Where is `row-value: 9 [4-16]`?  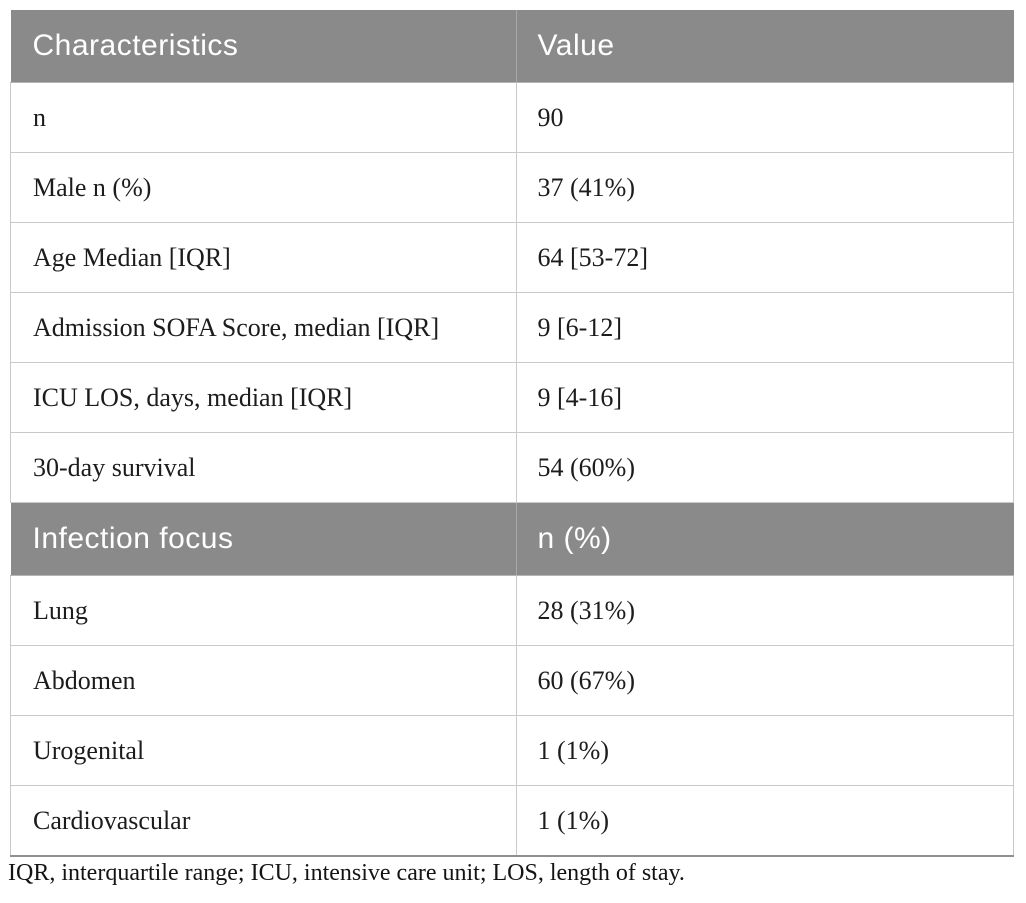 row-value: 9 [4-16] is located at coordinates (764, 397).